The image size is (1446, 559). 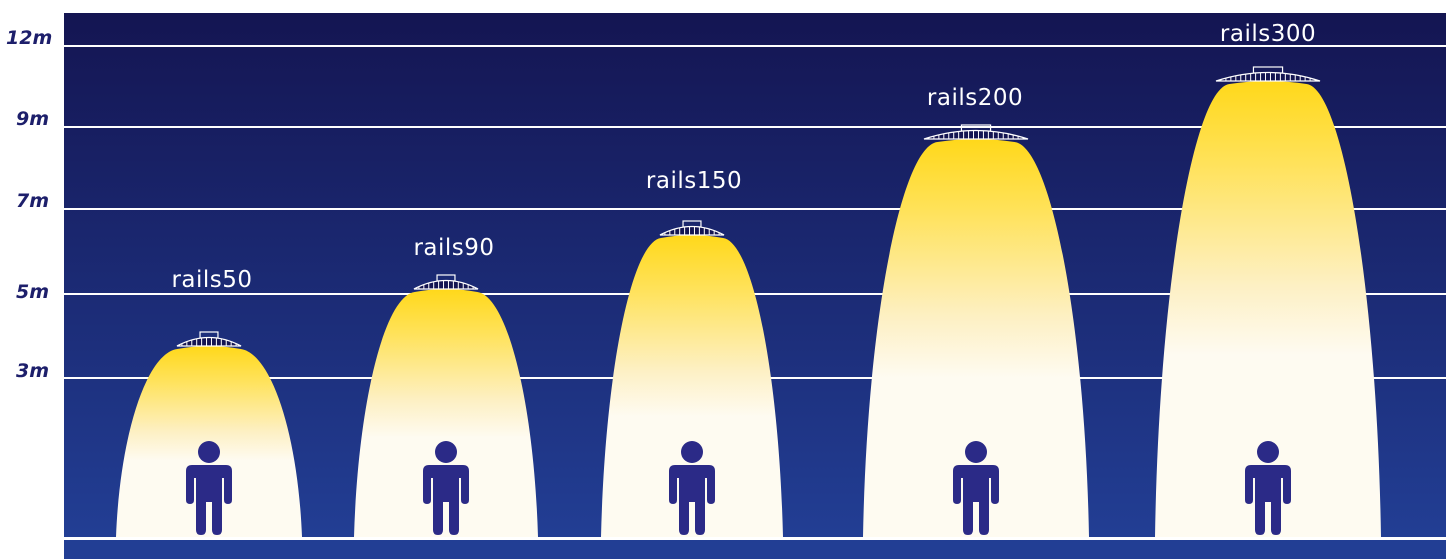 What do you see at coordinates (975, 98) in the screenshot?
I see `product-label-rails200: rails200` at bounding box center [975, 98].